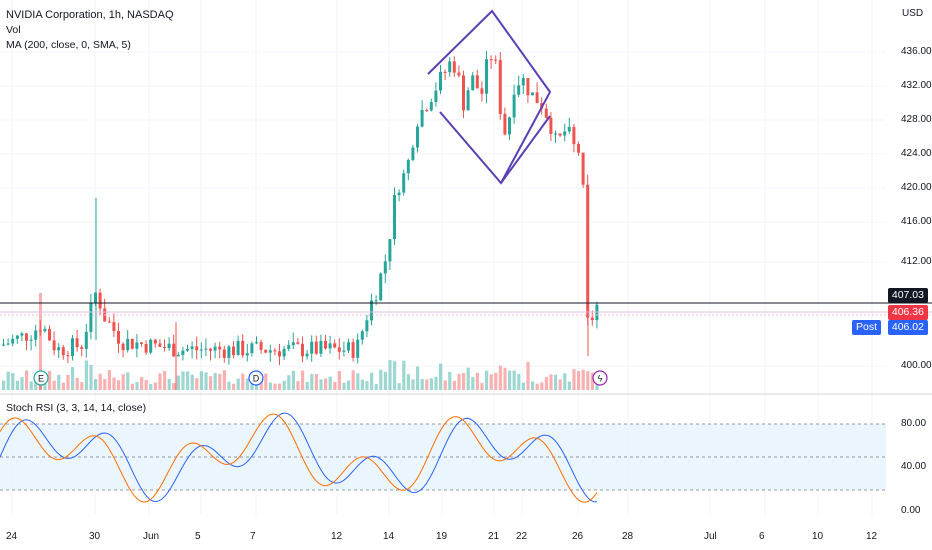 This screenshot has height=550, width=932. Describe the element at coordinates (13, 30) in the screenshot. I see `volume-legend: Vol` at that location.